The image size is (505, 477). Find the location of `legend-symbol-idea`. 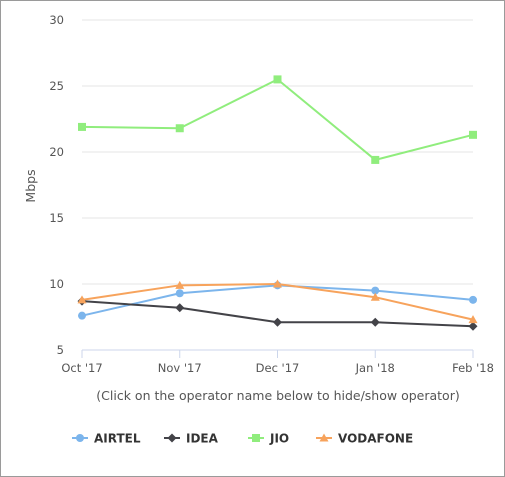

legend-symbol-idea is located at coordinates (172, 438).